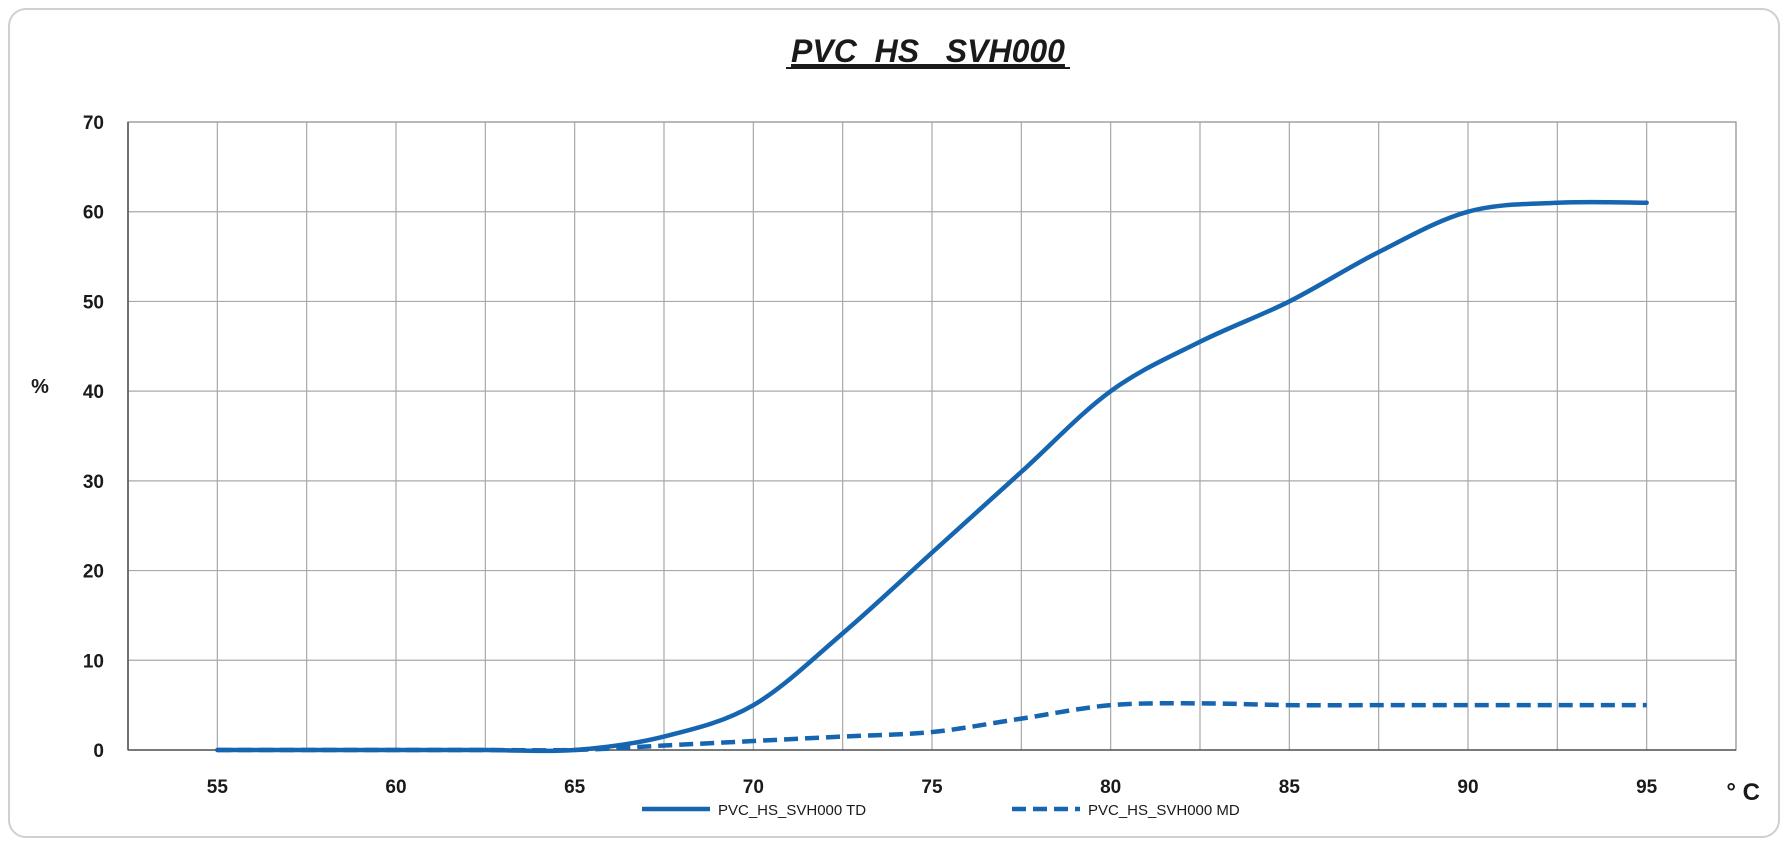  Describe the element at coordinates (1164, 810) in the screenshot. I see `legend-label: PVC_HS_SVH000 MD` at that location.